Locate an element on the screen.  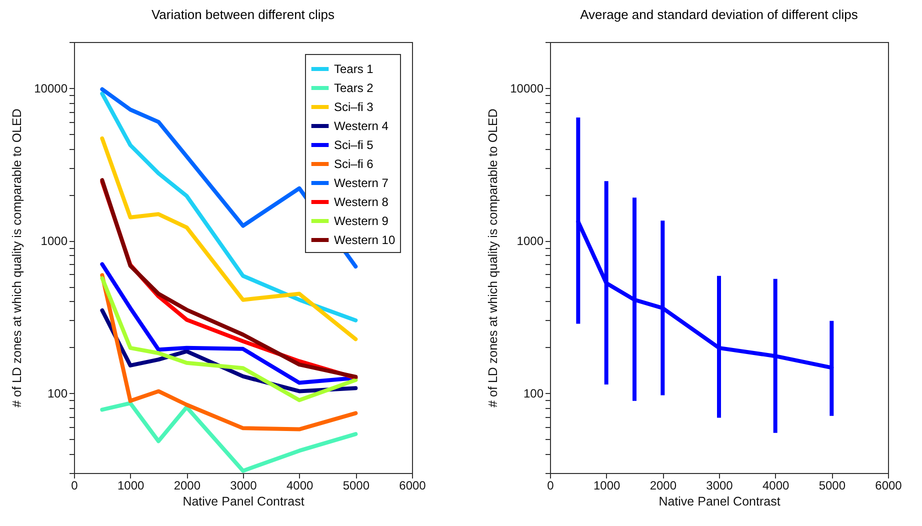
legend-label: Tears 2 is located at coordinates (354, 88).